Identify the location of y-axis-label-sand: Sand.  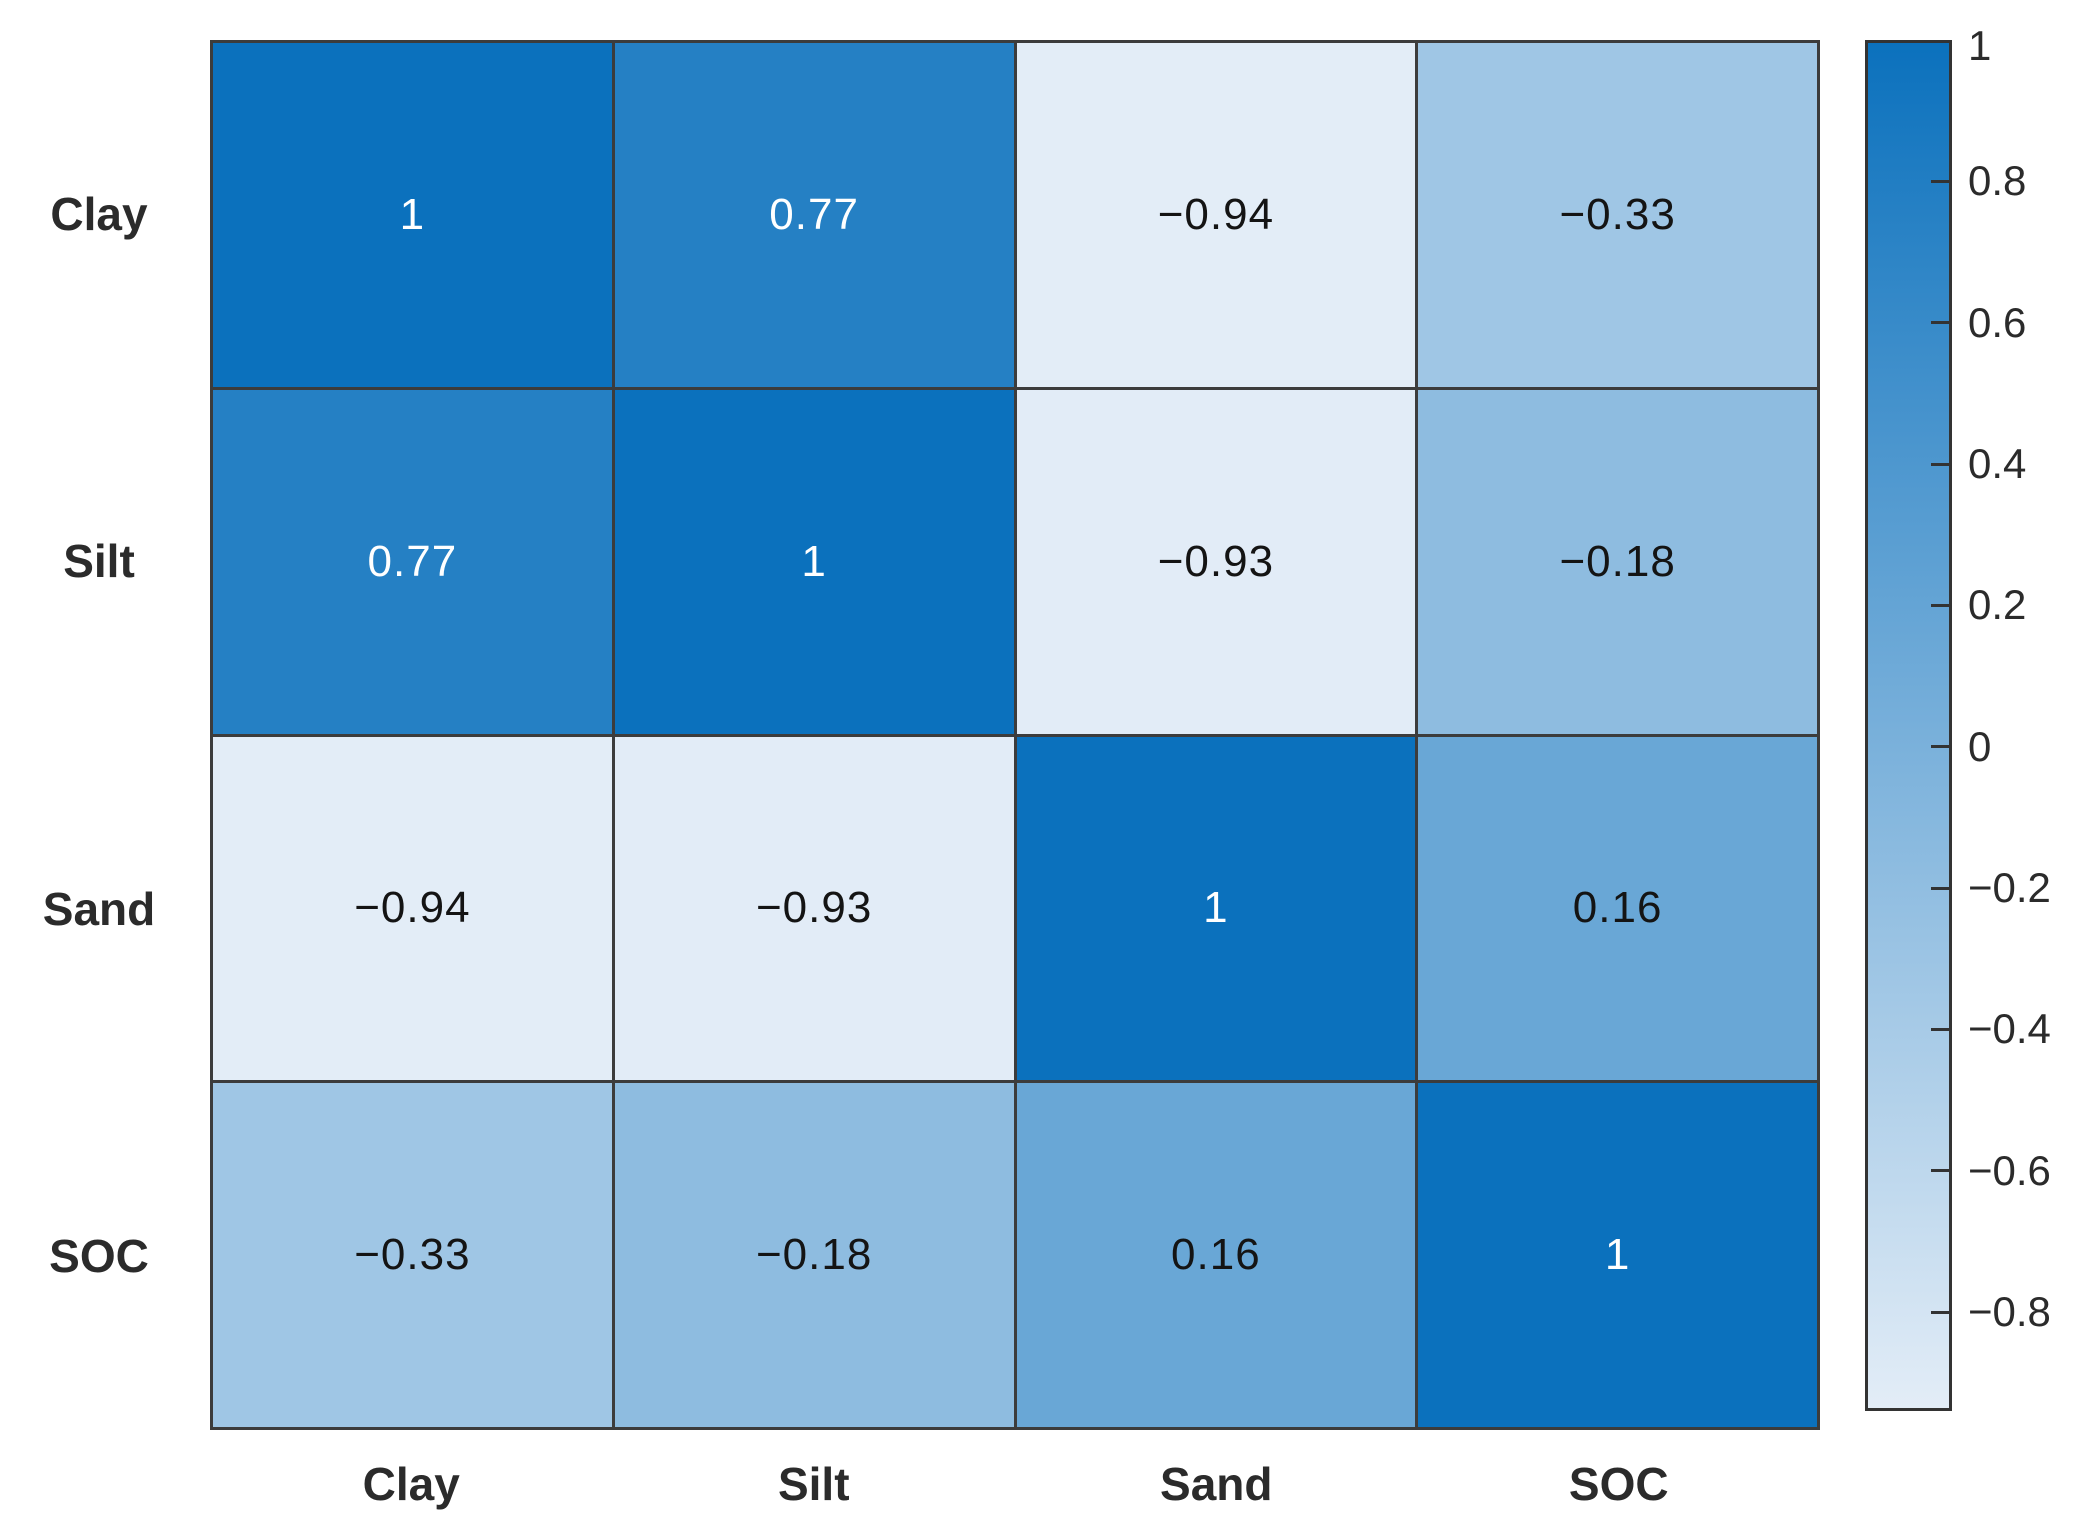
(99, 908).